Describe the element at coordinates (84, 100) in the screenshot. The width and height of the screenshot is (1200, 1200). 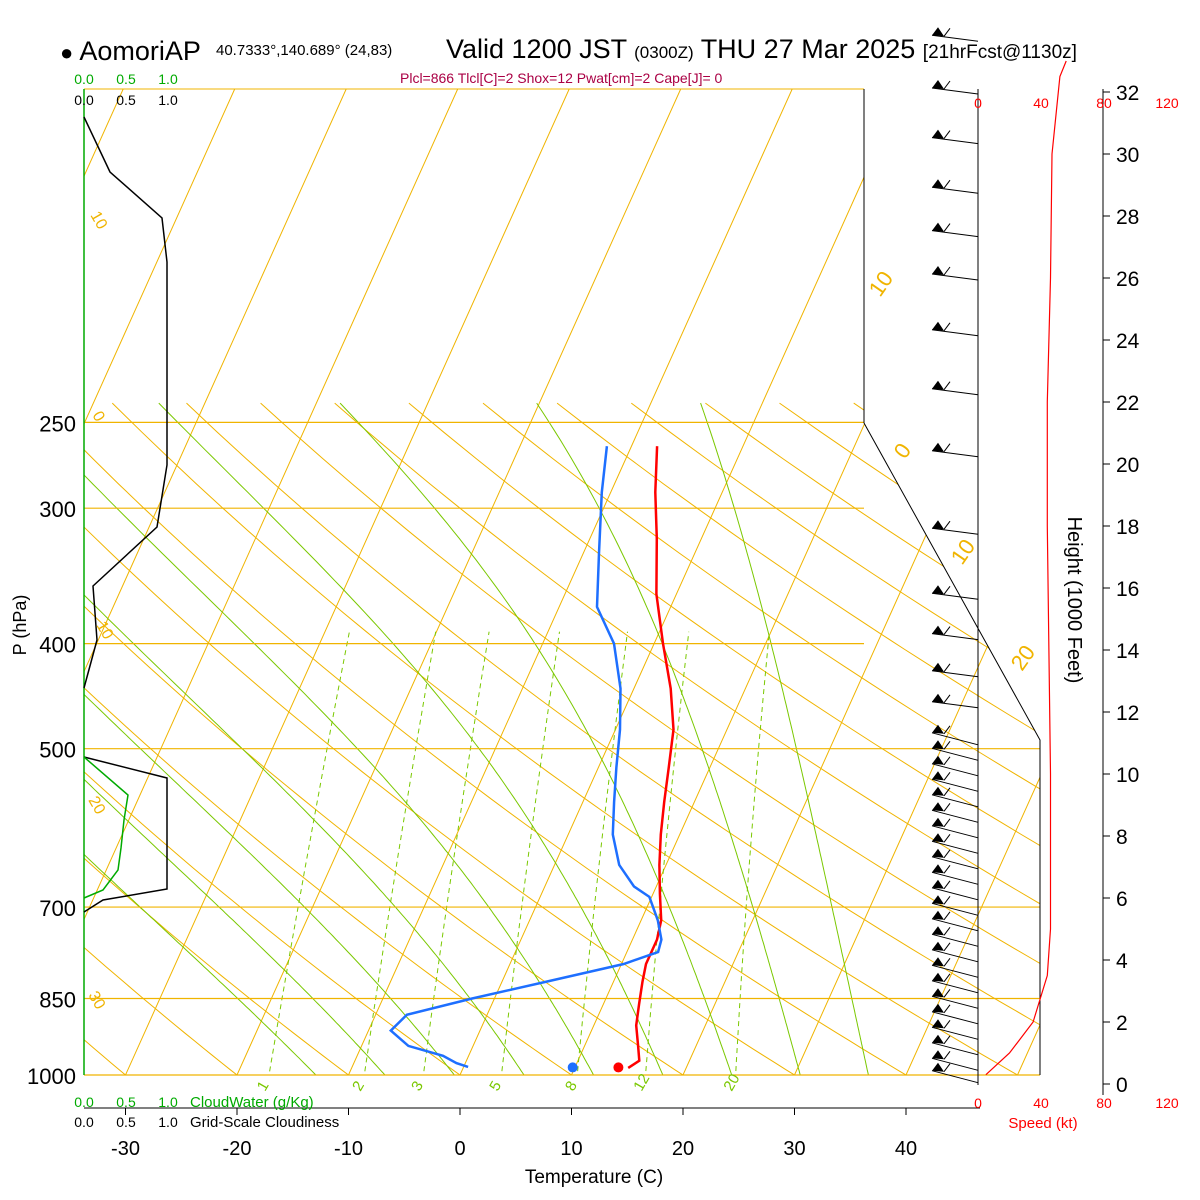
I see `cloudiness-scale-top: 0.0` at that location.